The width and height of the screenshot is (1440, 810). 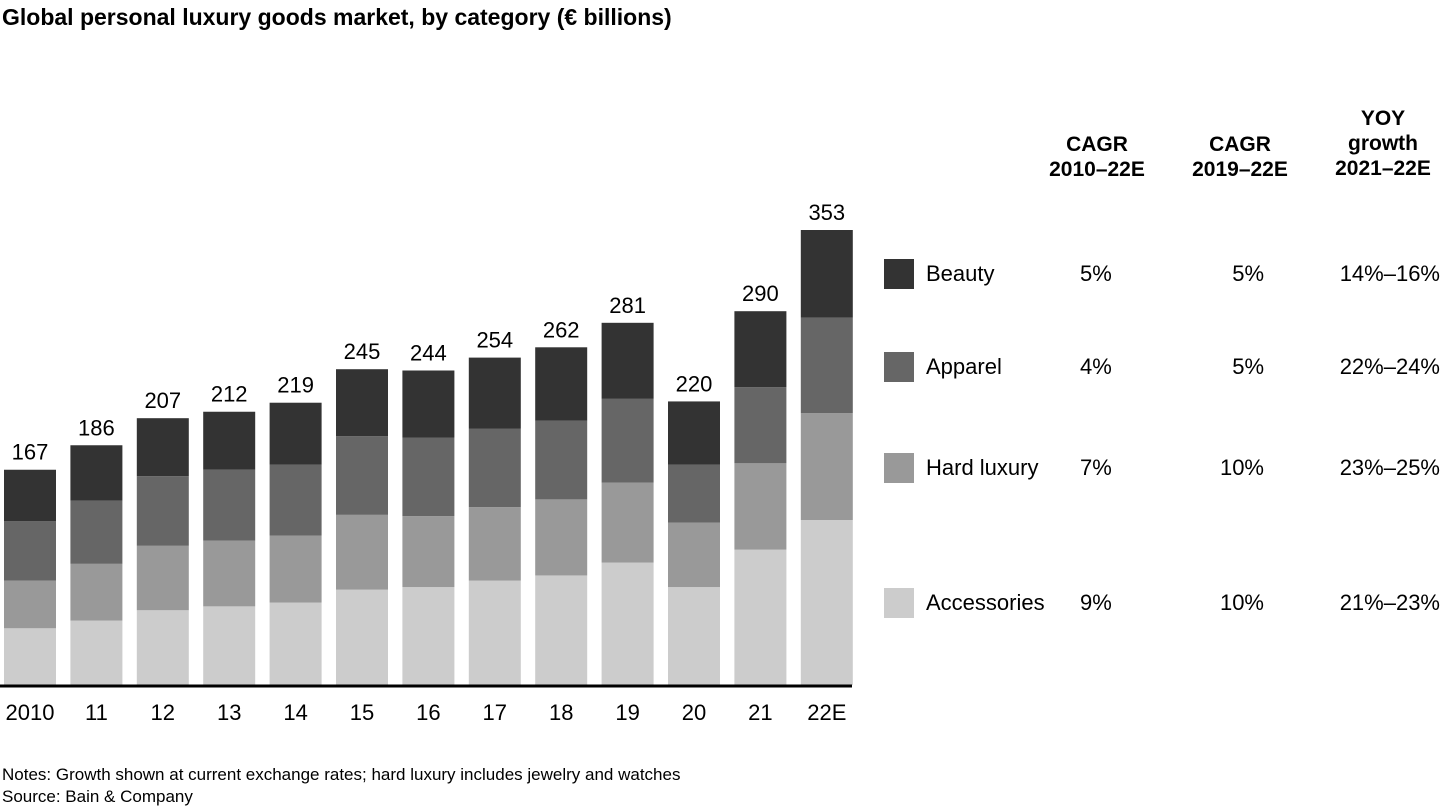 What do you see at coordinates (1241, 602) in the screenshot?
I see `accessories-cagr-2019-22: 10%` at bounding box center [1241, 602].